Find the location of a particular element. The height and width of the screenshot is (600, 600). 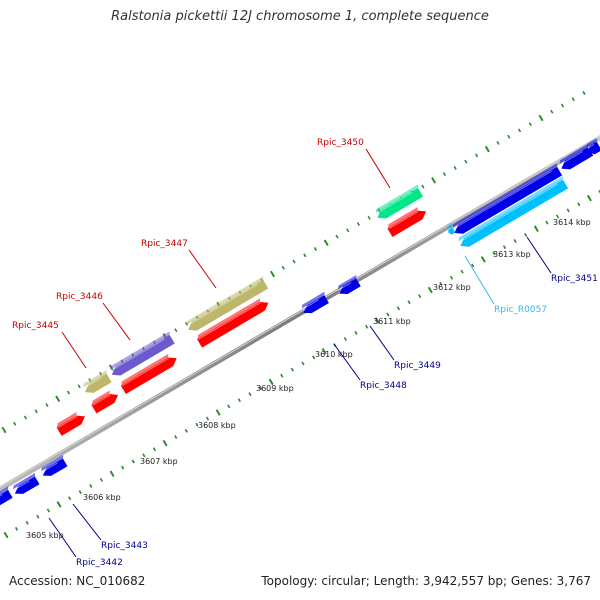

gene-arrow-rpic-r0057 is located at coordinates (513, 211).